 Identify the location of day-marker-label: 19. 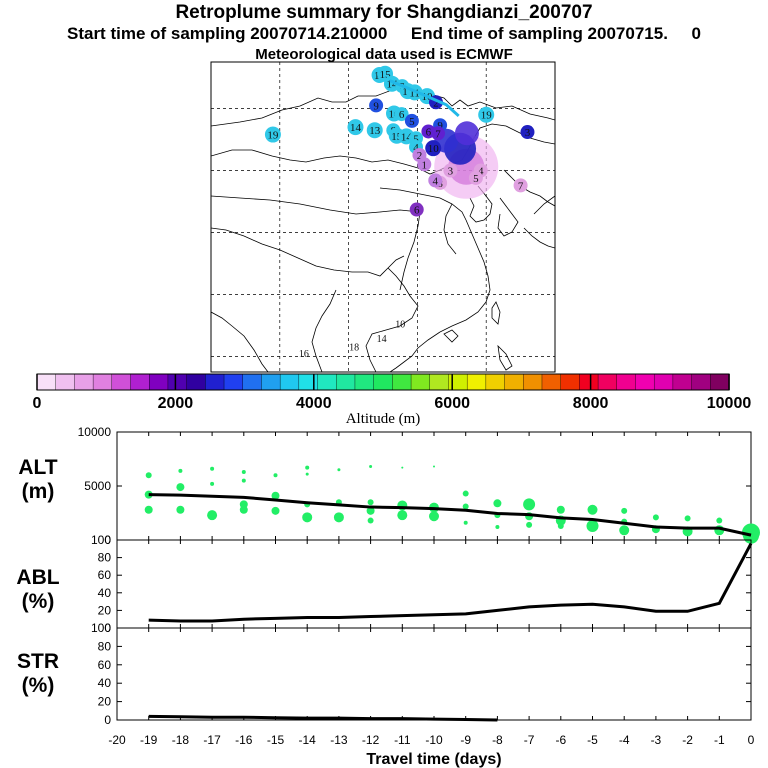
(273, 136).